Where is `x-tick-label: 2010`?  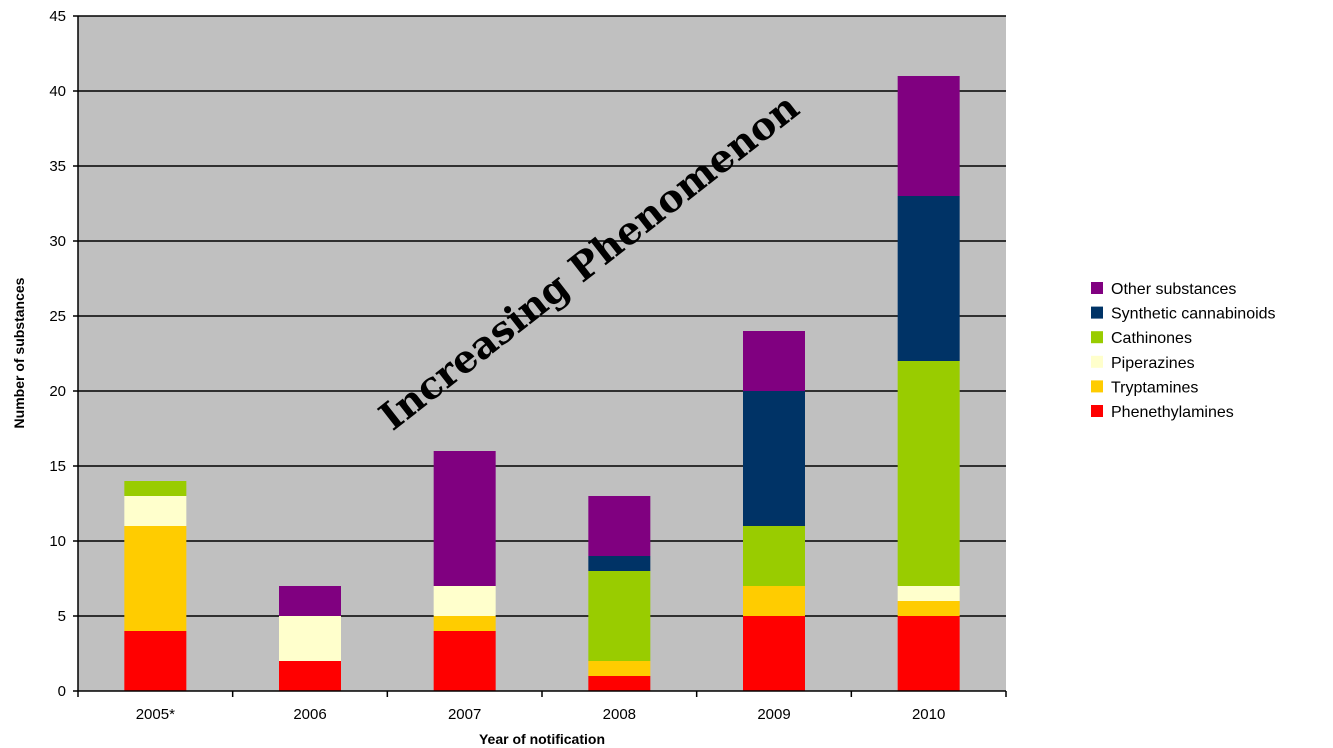
x-tick-label: 2010 is located at coordinates (928, 714).